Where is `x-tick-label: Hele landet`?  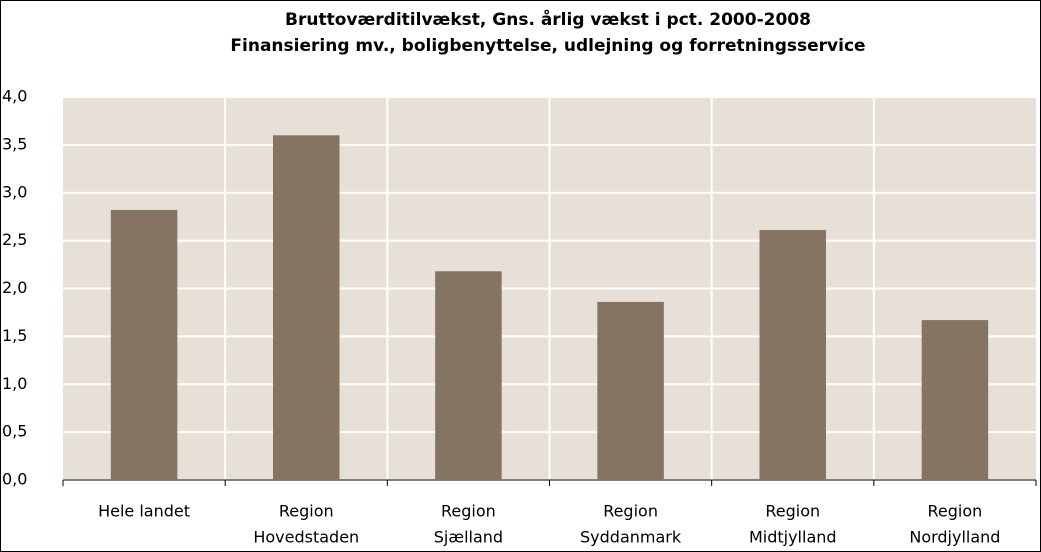
x-tick-label: Hele landet is located at coordinates (144, 511).